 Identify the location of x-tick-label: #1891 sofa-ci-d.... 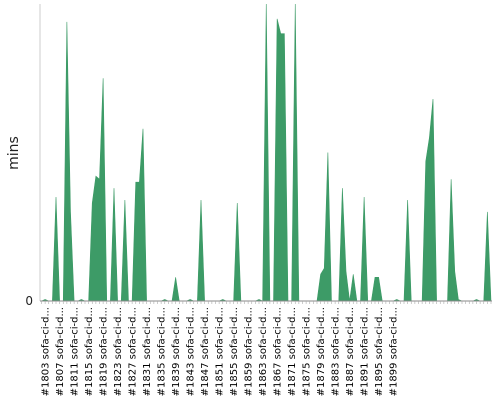
(365, 351).